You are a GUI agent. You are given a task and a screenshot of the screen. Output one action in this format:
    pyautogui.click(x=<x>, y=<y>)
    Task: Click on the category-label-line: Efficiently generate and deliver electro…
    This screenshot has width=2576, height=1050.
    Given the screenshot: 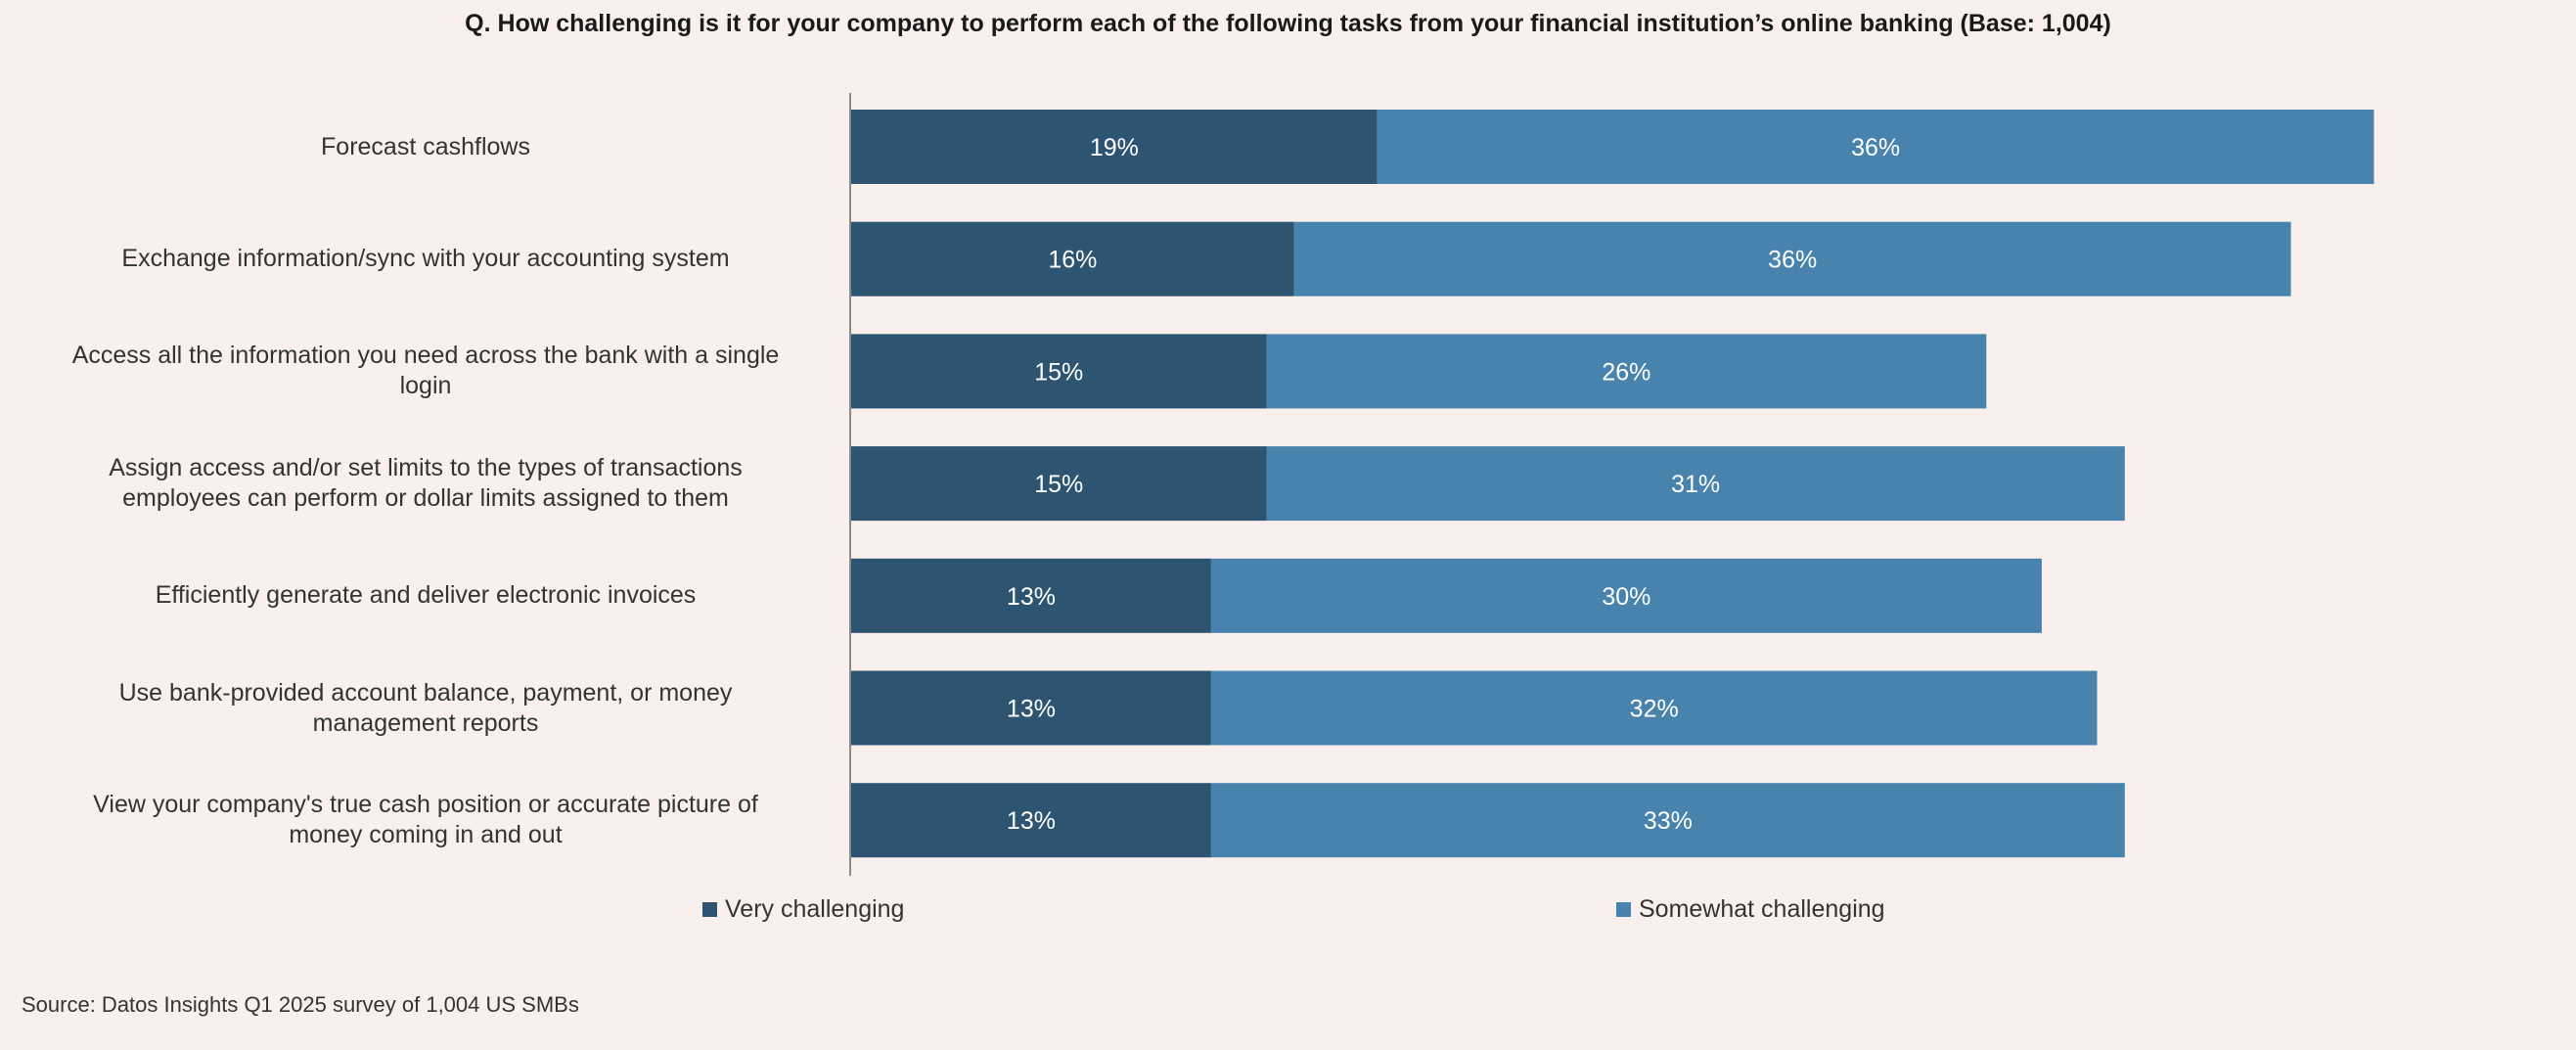 What is the action you would take?
    pyautogui.click(x=426, y=595)
    